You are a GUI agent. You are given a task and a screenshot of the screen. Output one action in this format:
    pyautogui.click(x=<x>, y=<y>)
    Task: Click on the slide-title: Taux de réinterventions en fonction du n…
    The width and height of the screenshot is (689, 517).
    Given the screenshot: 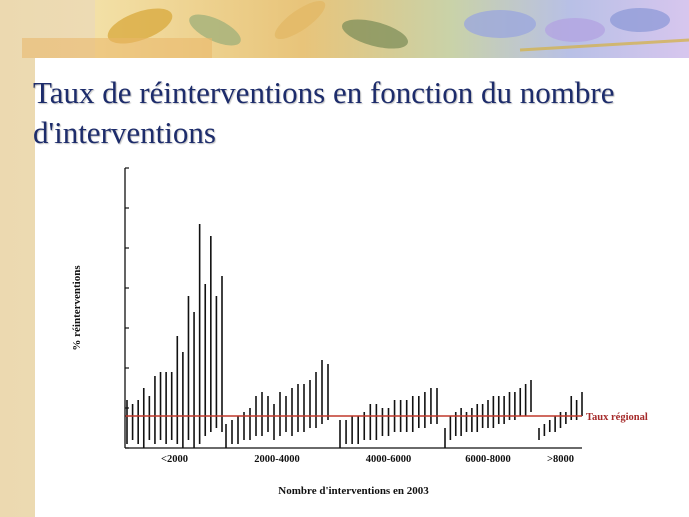 What is the action you would take?
    pyautogui.click(x=324, y=112)
    